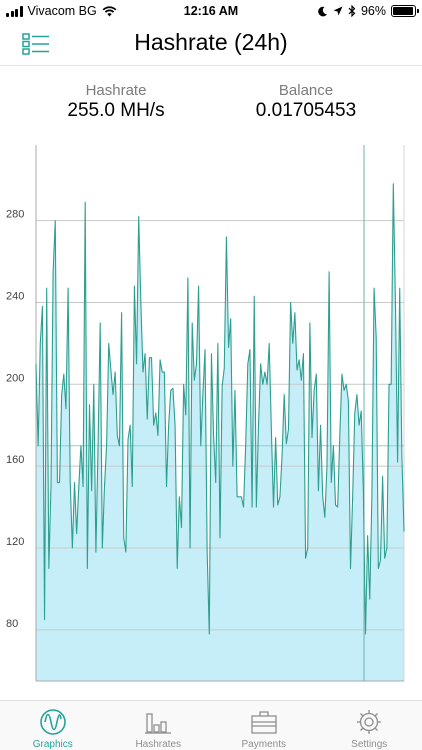 The image size is (422, 750). Describe the element at coordinates (15, 296) in the screenshot. I see `chart-ytick-label-240: 240` at that location.